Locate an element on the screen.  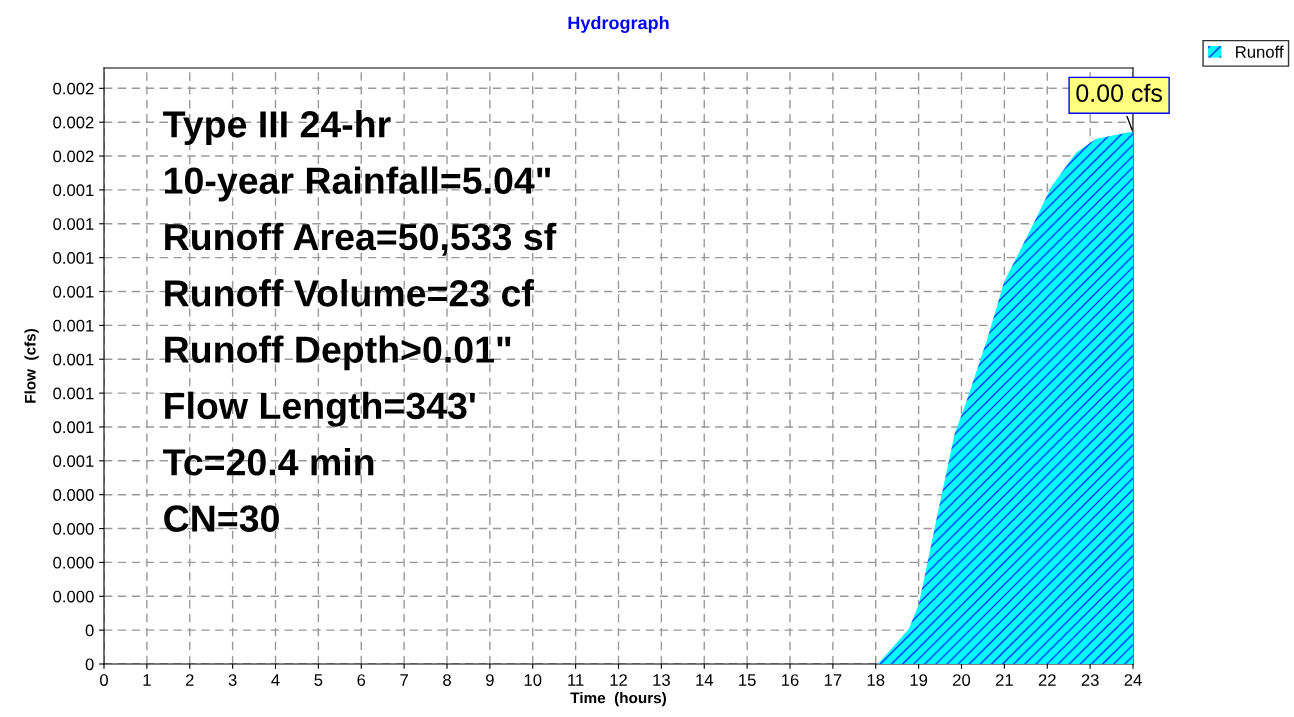
x-tick-label: 20 is located at coordinates (962, 680).